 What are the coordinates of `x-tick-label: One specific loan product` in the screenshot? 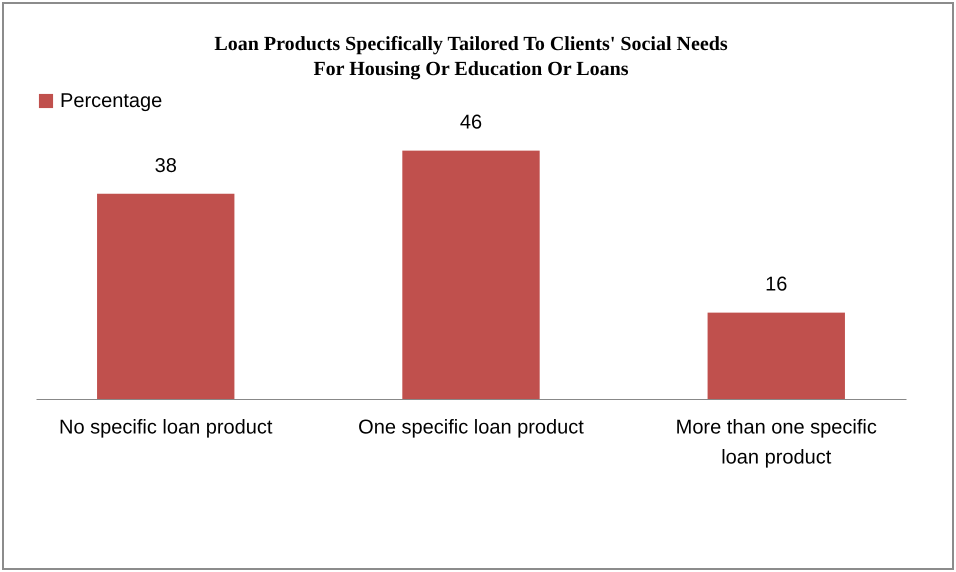 It's located at (471, 427).